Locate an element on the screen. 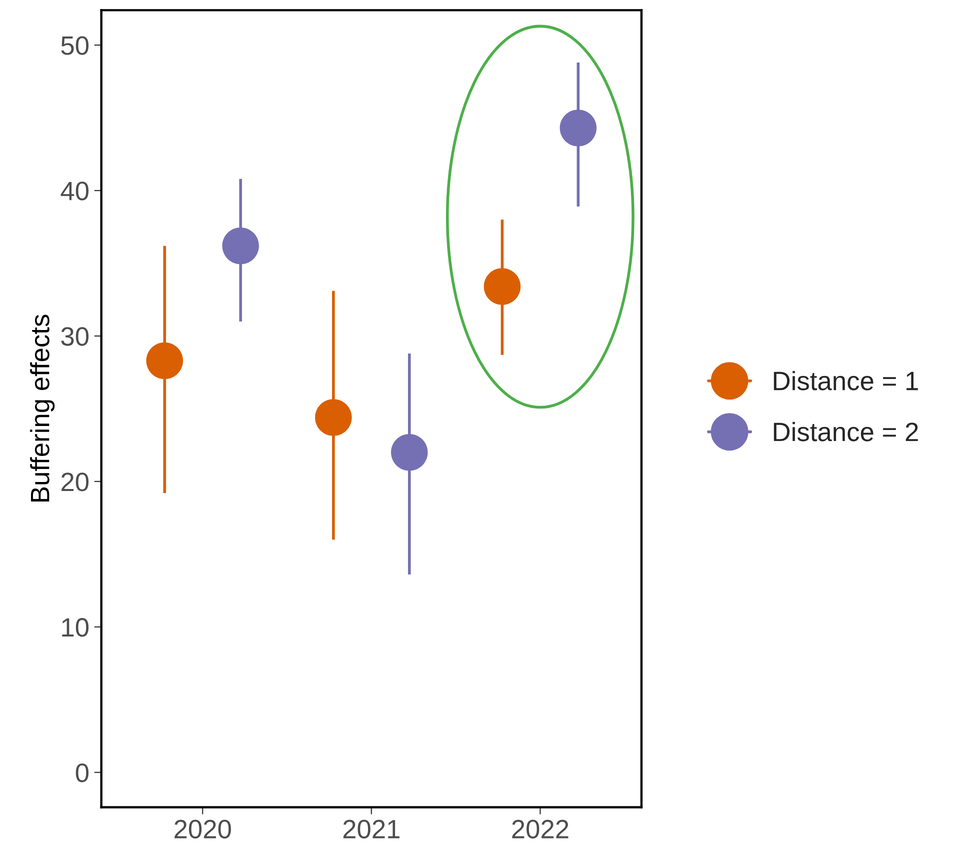  y-tick-label: 30 is located at coordinates (74, 336).